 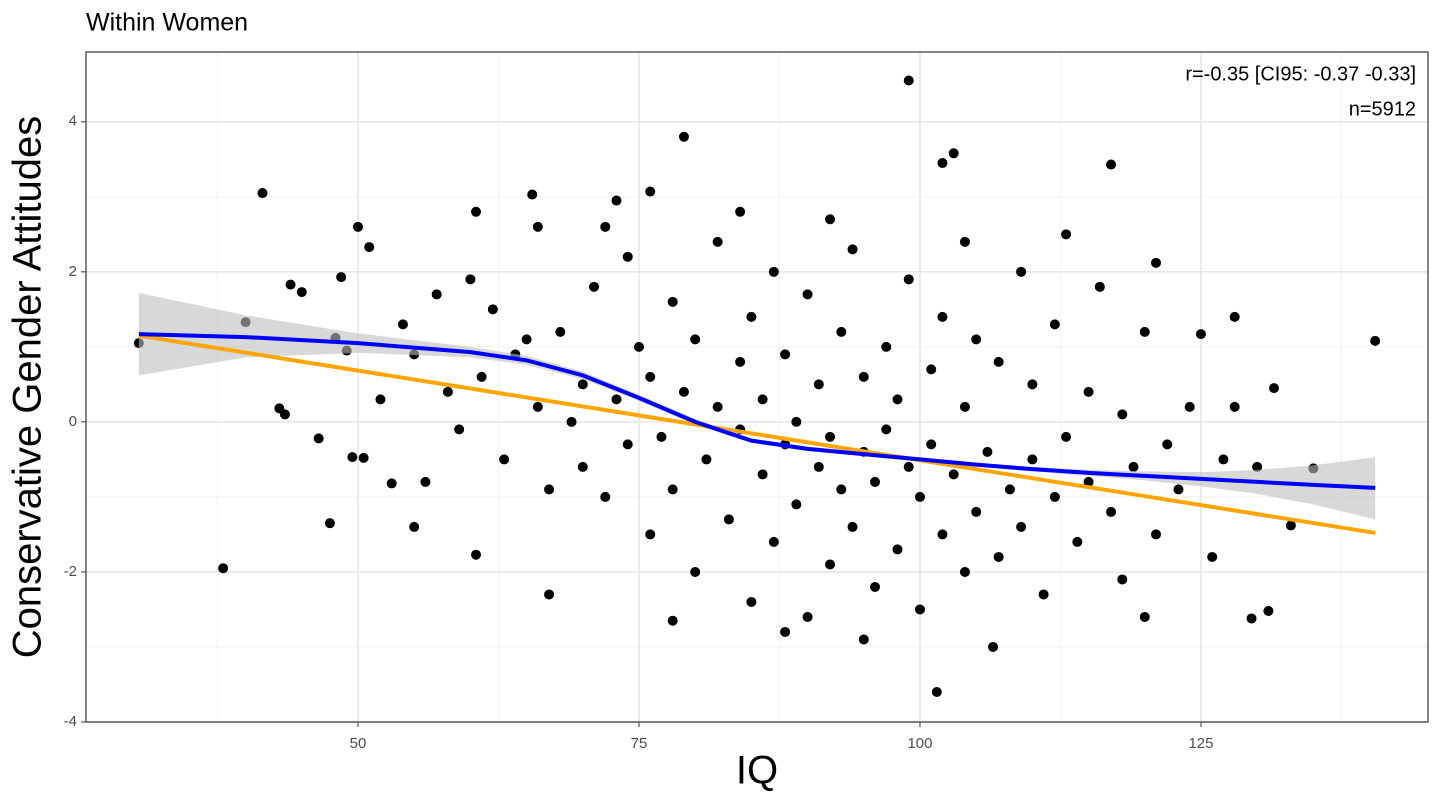 I want to click on y-tick-label: 4, so click(x=73, y=121).